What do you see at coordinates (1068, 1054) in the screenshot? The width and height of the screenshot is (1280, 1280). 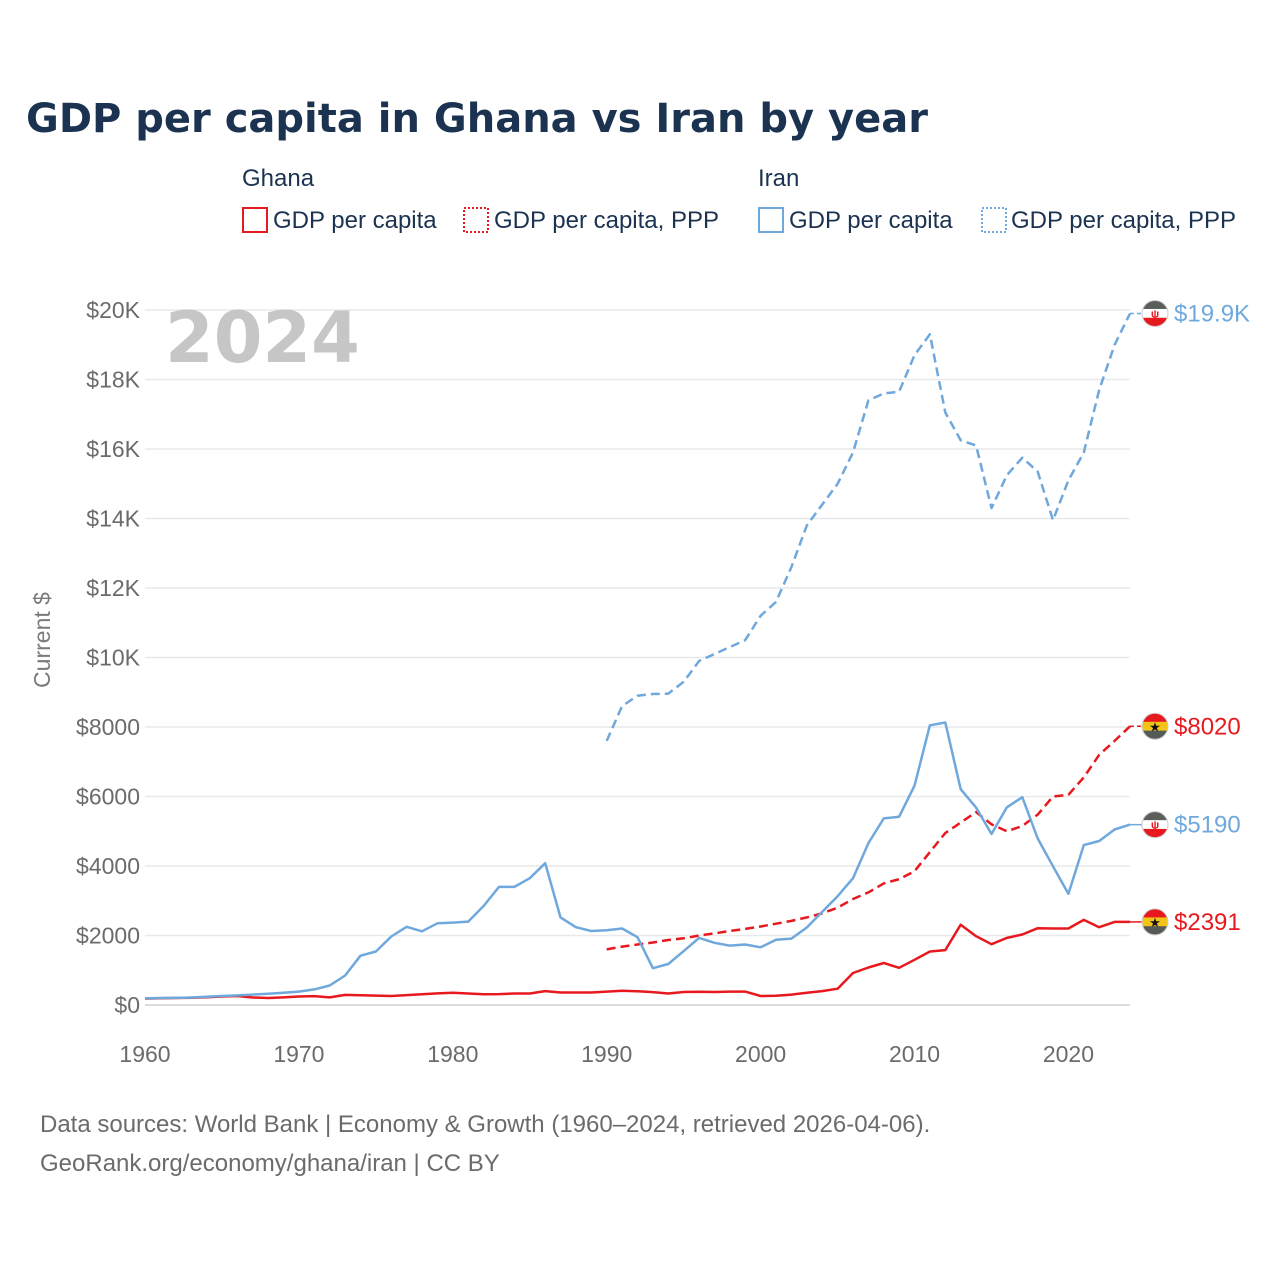 I see `x-tick-label: 2020` at bounding box center [1068, 1054].